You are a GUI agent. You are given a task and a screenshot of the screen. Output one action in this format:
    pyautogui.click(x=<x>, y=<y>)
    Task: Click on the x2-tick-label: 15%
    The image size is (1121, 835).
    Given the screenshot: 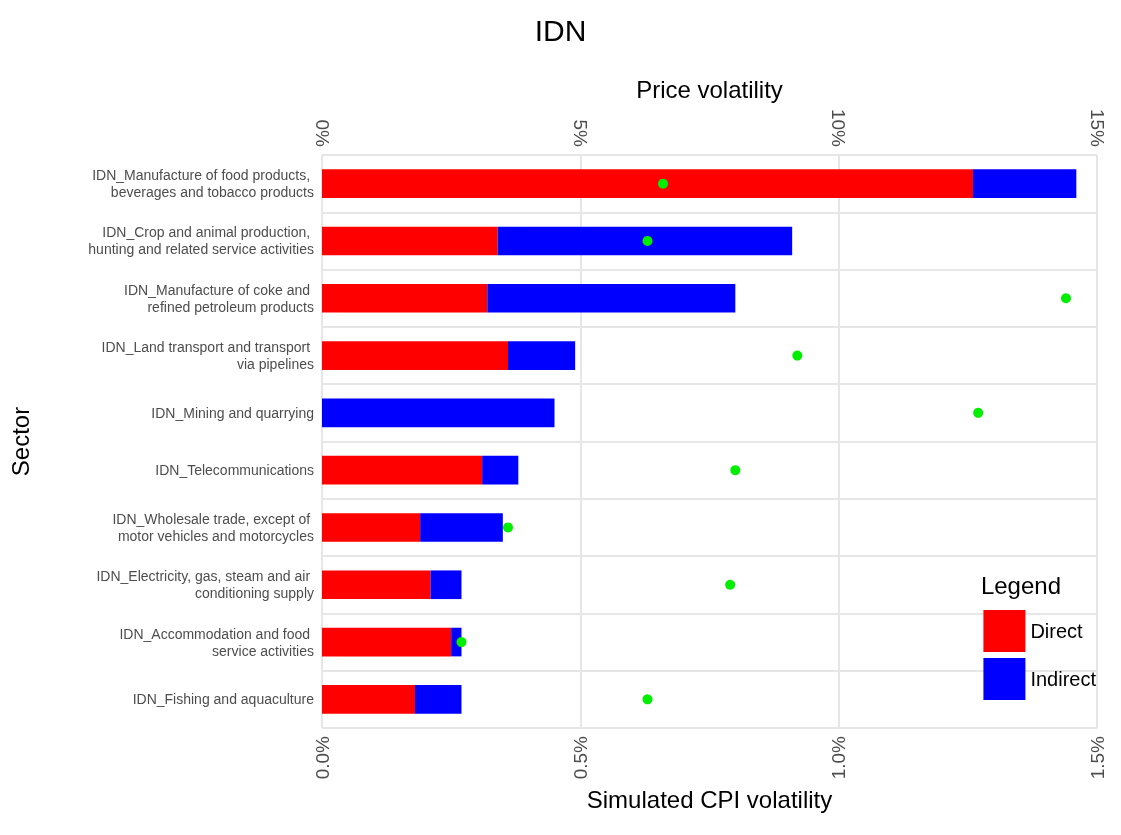 What is the action you would take?
    pyautogui.click(x=1097, y=128)
    